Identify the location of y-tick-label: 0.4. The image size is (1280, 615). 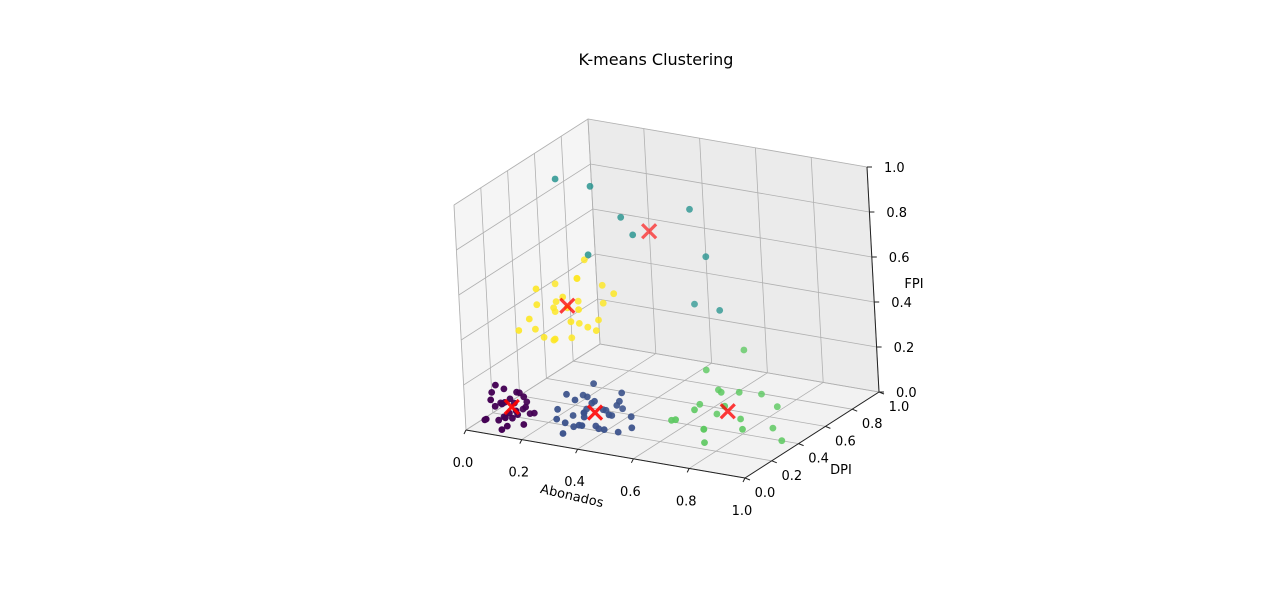
(818, 459).